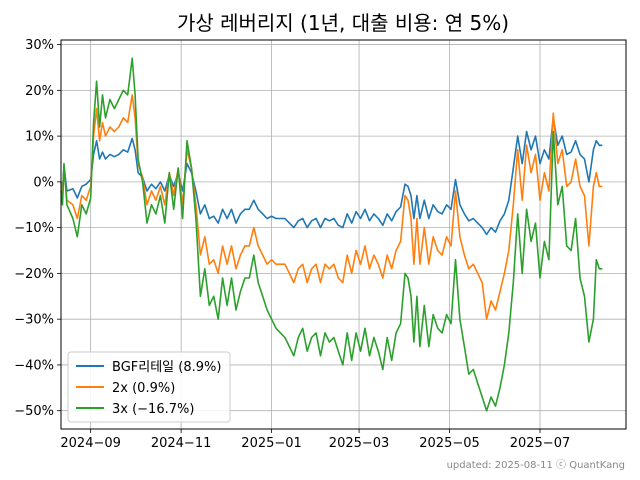  Describe the element at coordinates (143, 388) in the screenshot. I see `legend-label: 2x (0.9%)` at that location.